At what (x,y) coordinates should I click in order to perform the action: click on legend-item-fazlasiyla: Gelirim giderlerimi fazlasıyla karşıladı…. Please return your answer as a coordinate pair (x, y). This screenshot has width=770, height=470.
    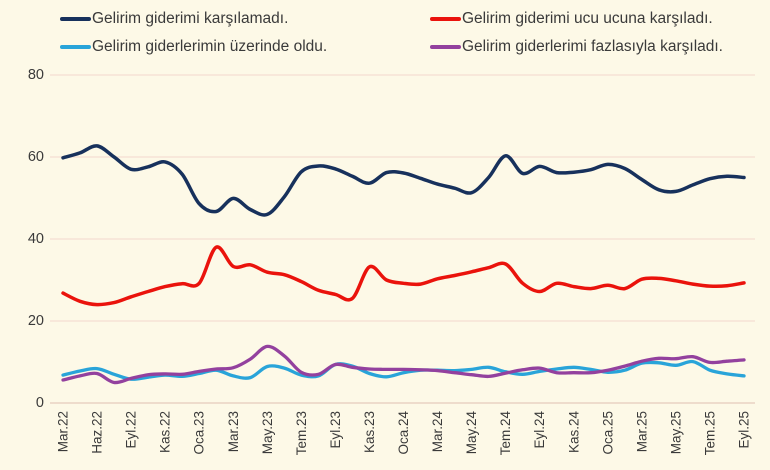
    Looking at the image, I should click on (576, 47).